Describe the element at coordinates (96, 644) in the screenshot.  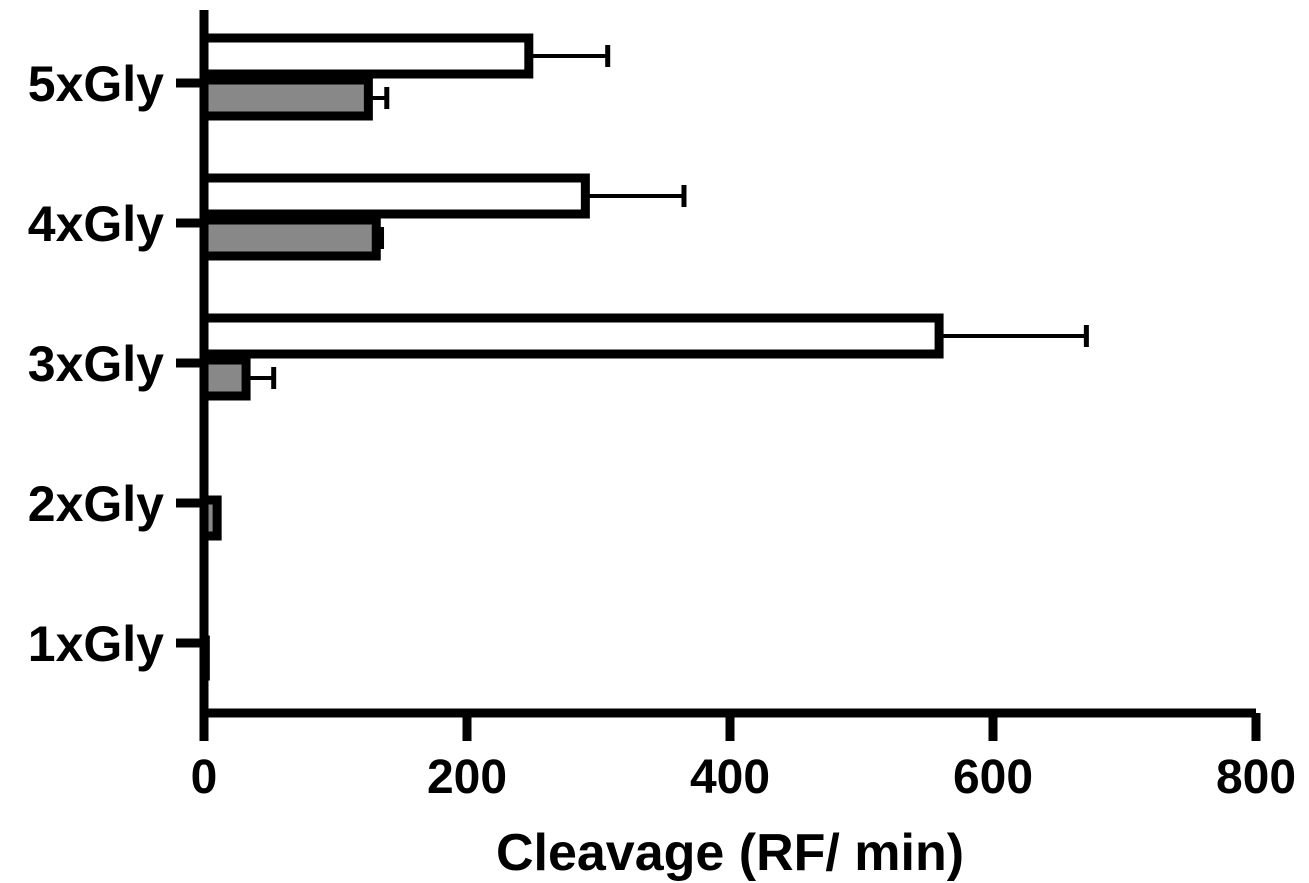
I see `y-tick-label: 1xGly` at that location.